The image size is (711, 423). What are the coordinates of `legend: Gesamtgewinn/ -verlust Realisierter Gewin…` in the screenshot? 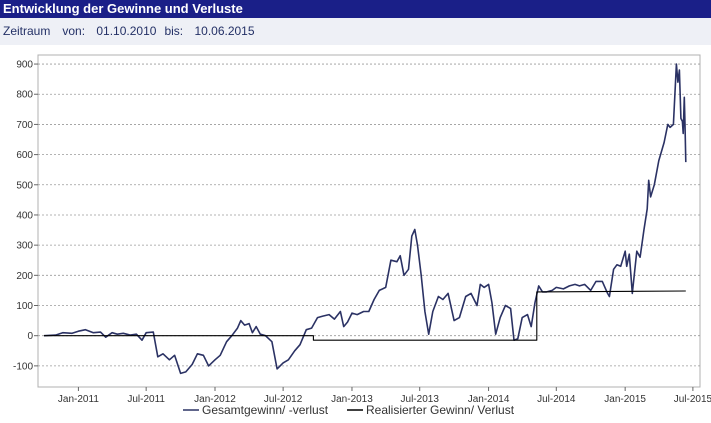 It's located at (349, 410).